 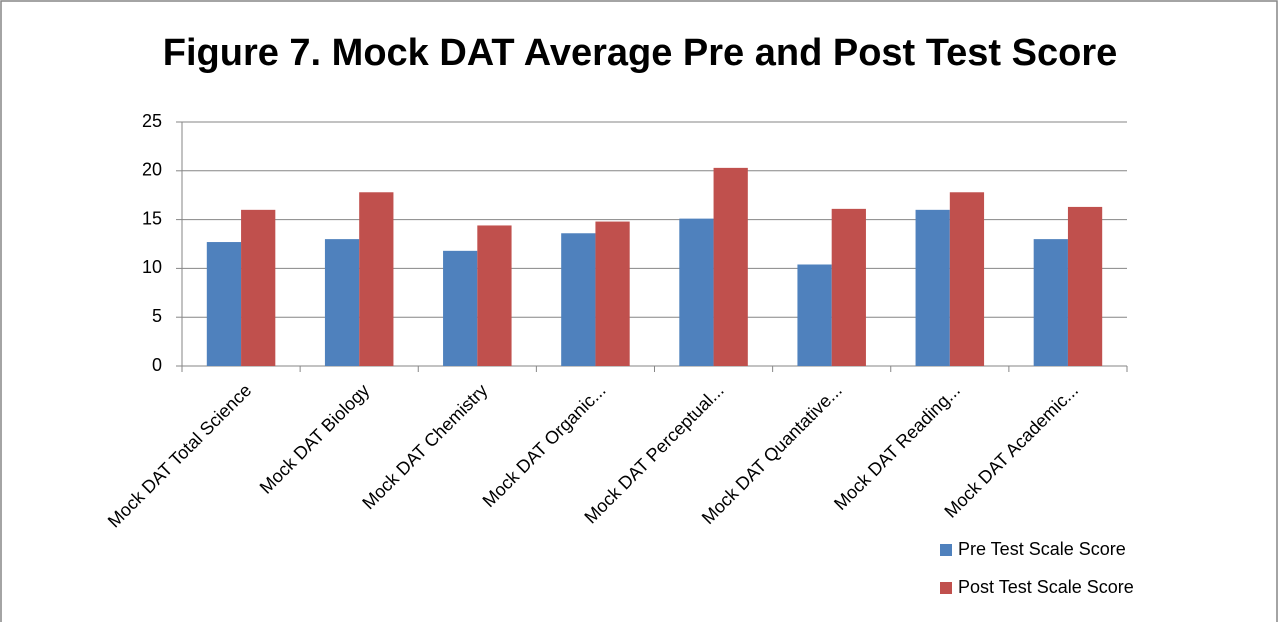 I want to click on y-tick-label: 10, so click(x=152, y=267).